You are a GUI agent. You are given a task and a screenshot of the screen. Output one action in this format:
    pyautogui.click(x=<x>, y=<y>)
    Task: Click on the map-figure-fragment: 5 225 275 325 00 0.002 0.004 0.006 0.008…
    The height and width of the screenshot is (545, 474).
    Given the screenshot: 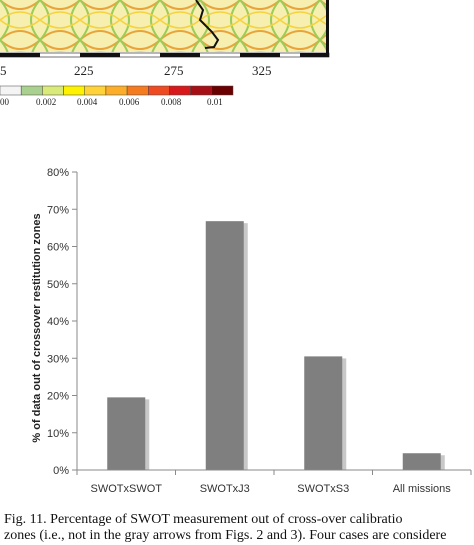 What is the action you would take?
    pyautogui.click(x=165, y=52)
    